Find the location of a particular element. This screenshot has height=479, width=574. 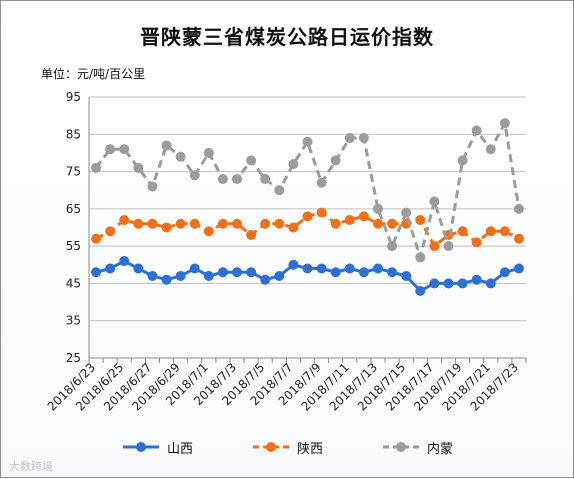

legend-label-shanxi: 山西 is located at coordinates (179, 449).